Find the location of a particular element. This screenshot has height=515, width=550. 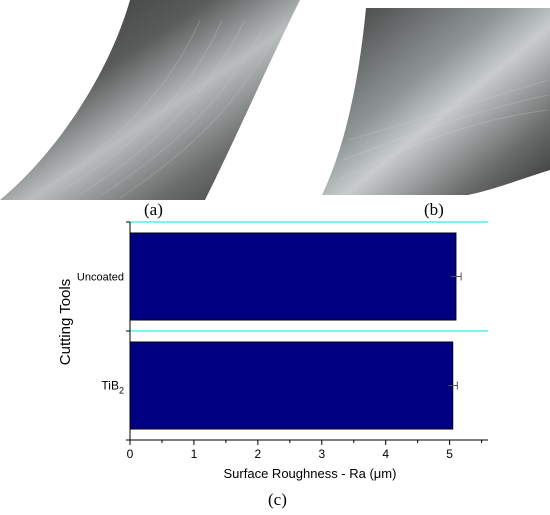

bar-uncoated is located at coordinates (293, 276).